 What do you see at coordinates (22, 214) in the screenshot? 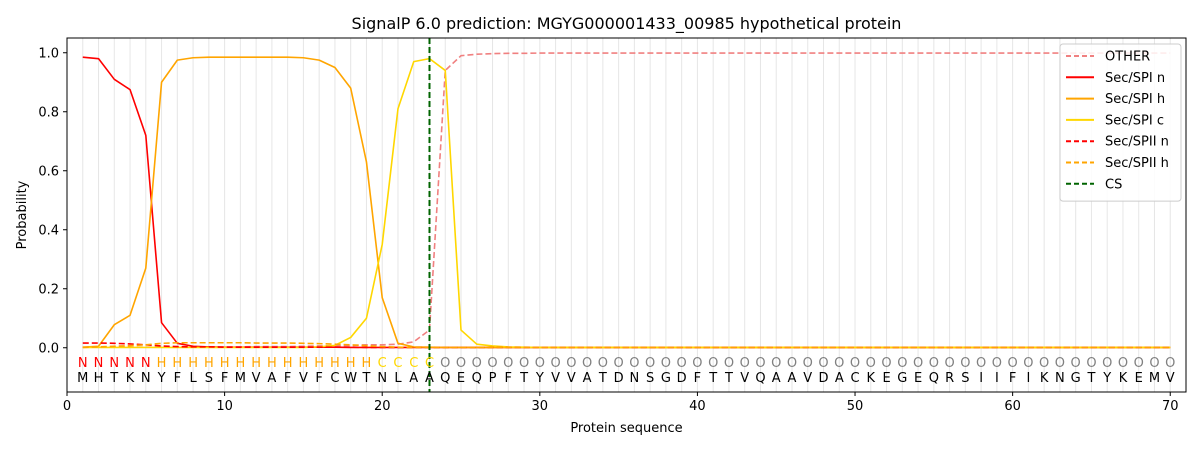
I see `y-axis-label: Probability` at bounding box center [22, 214].